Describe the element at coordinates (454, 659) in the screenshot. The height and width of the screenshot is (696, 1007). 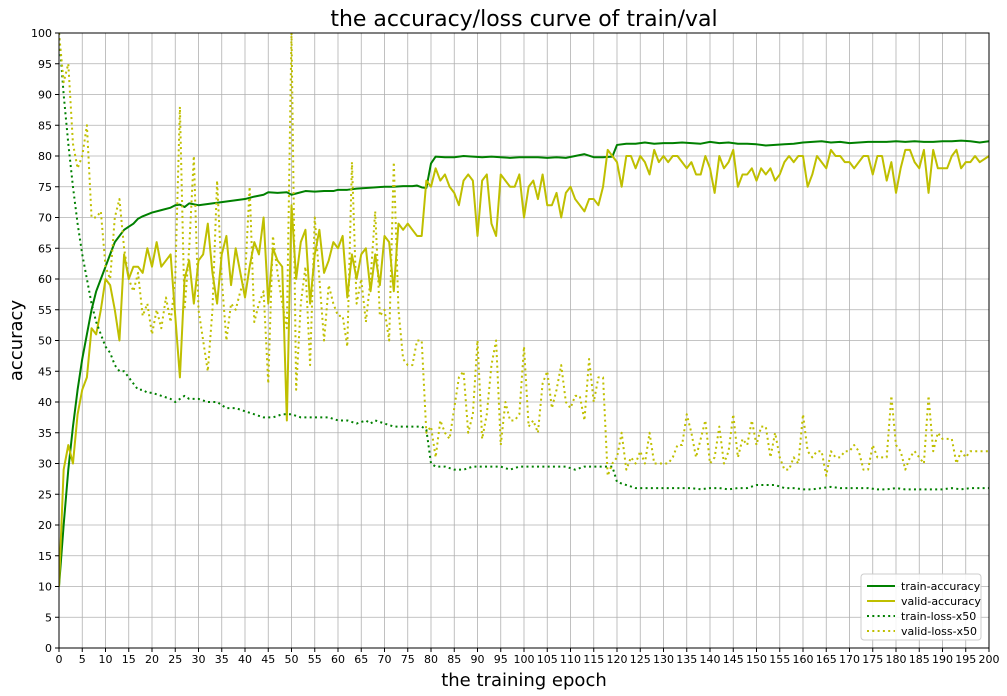
I see `x-tick-label: 85` at that location.